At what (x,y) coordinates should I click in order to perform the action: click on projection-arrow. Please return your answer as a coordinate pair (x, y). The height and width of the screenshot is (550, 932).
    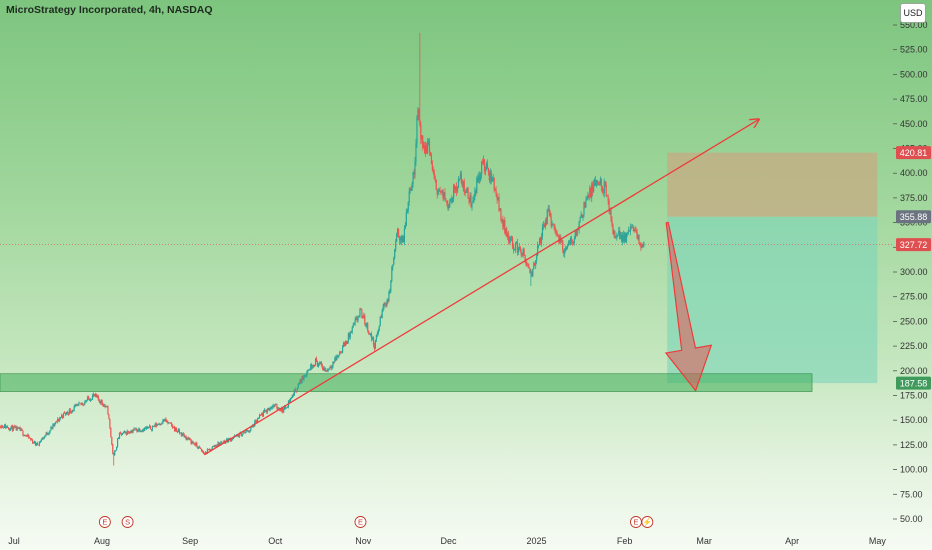
    Looking at the image, I should click on (688, 306).